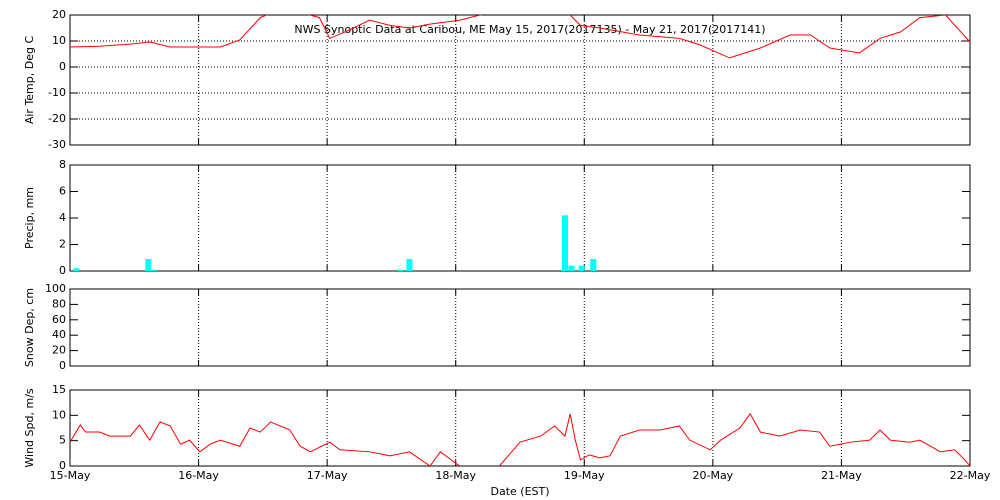 Image resolution: width=1000 pixels, height=500 pixels. I want to click on y-tick-label: -30, so click(57, 144).